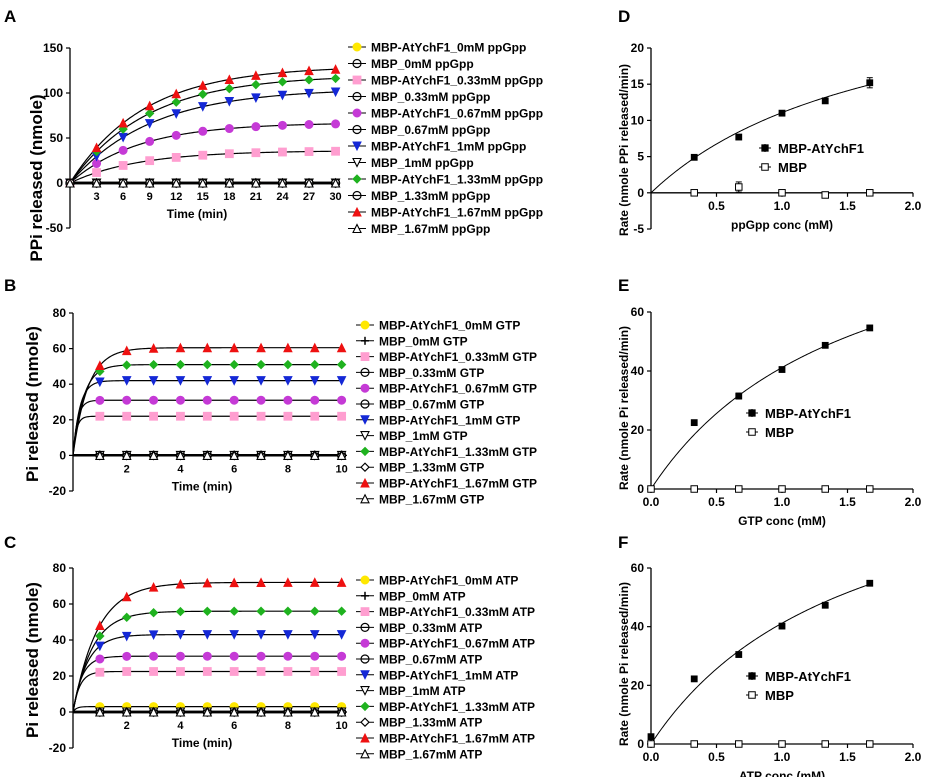 The image size is (934, 777). Describe the element at coordinates (623, 285) in the screenshot. I see `panel-letter: E` at that location.